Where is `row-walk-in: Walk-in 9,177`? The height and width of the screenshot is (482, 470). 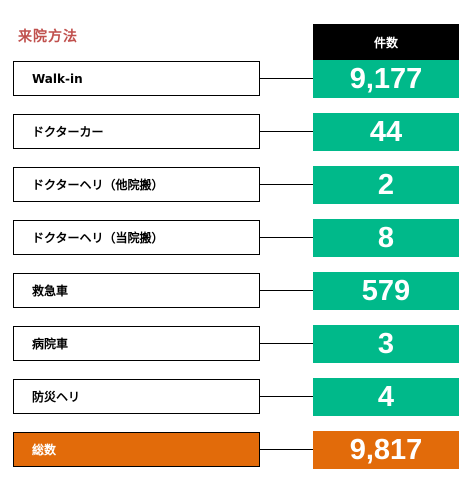 row-walk-in: Walk-in 9,177 is located at coordinates (235, 79).